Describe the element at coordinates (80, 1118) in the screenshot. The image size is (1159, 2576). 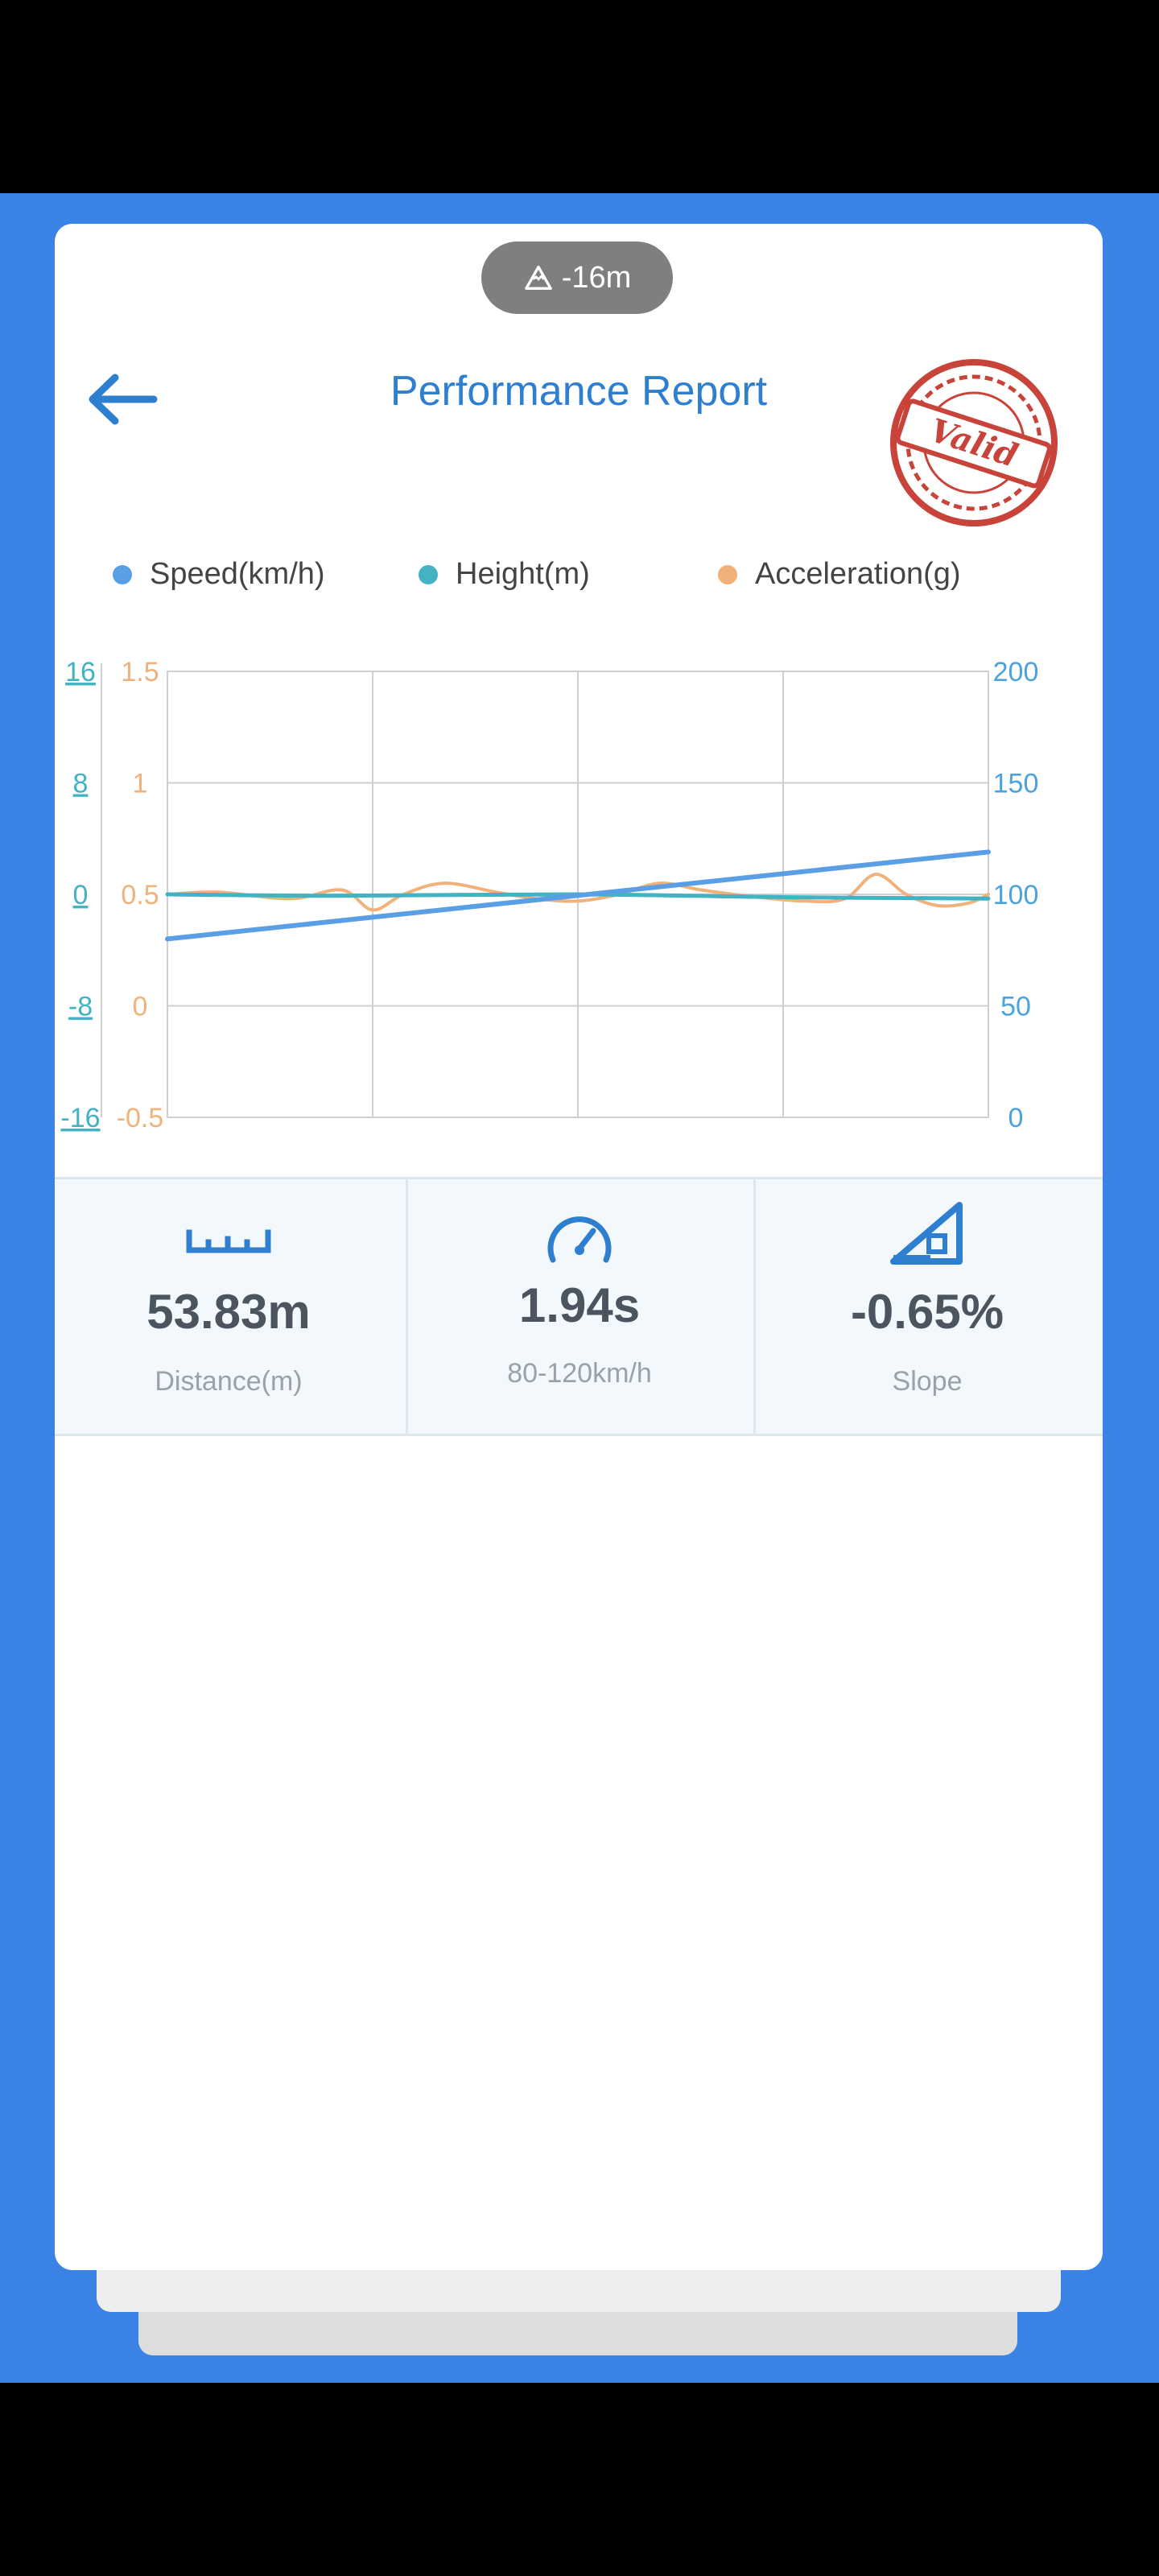
I see `height-axis-tick-label: -16` at that location.